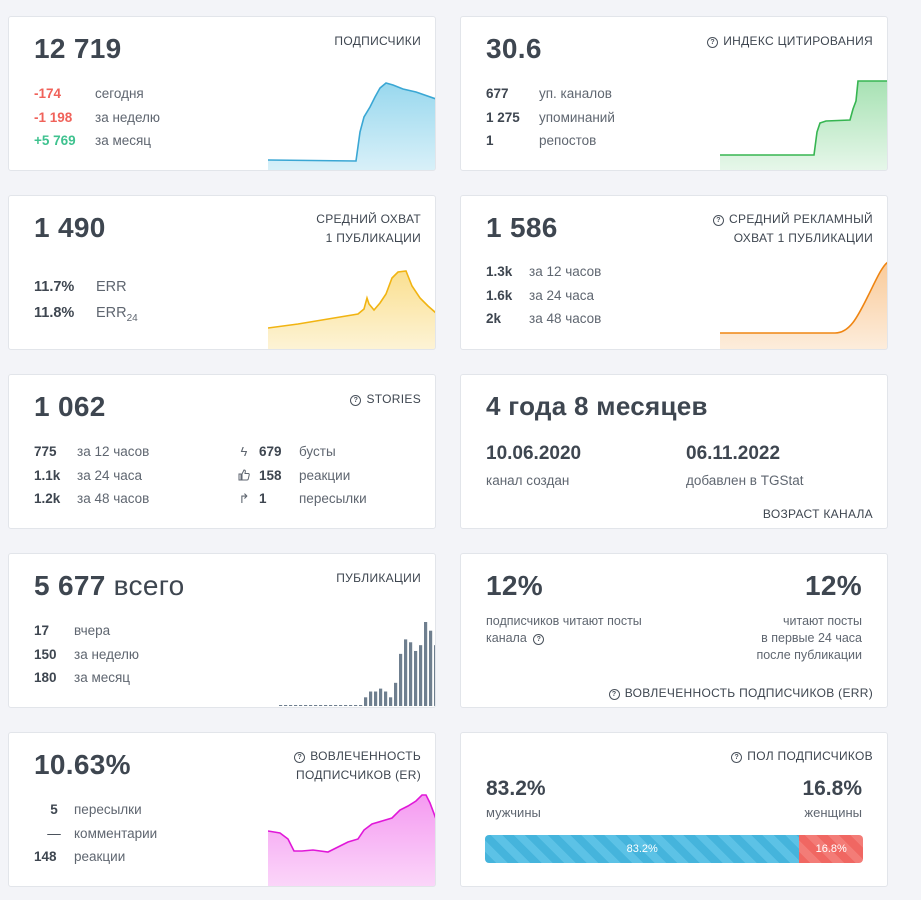 This screenshot has width=921, height=900. I want to click on err24-row: 11.8% ERR24, so click(86, 314).